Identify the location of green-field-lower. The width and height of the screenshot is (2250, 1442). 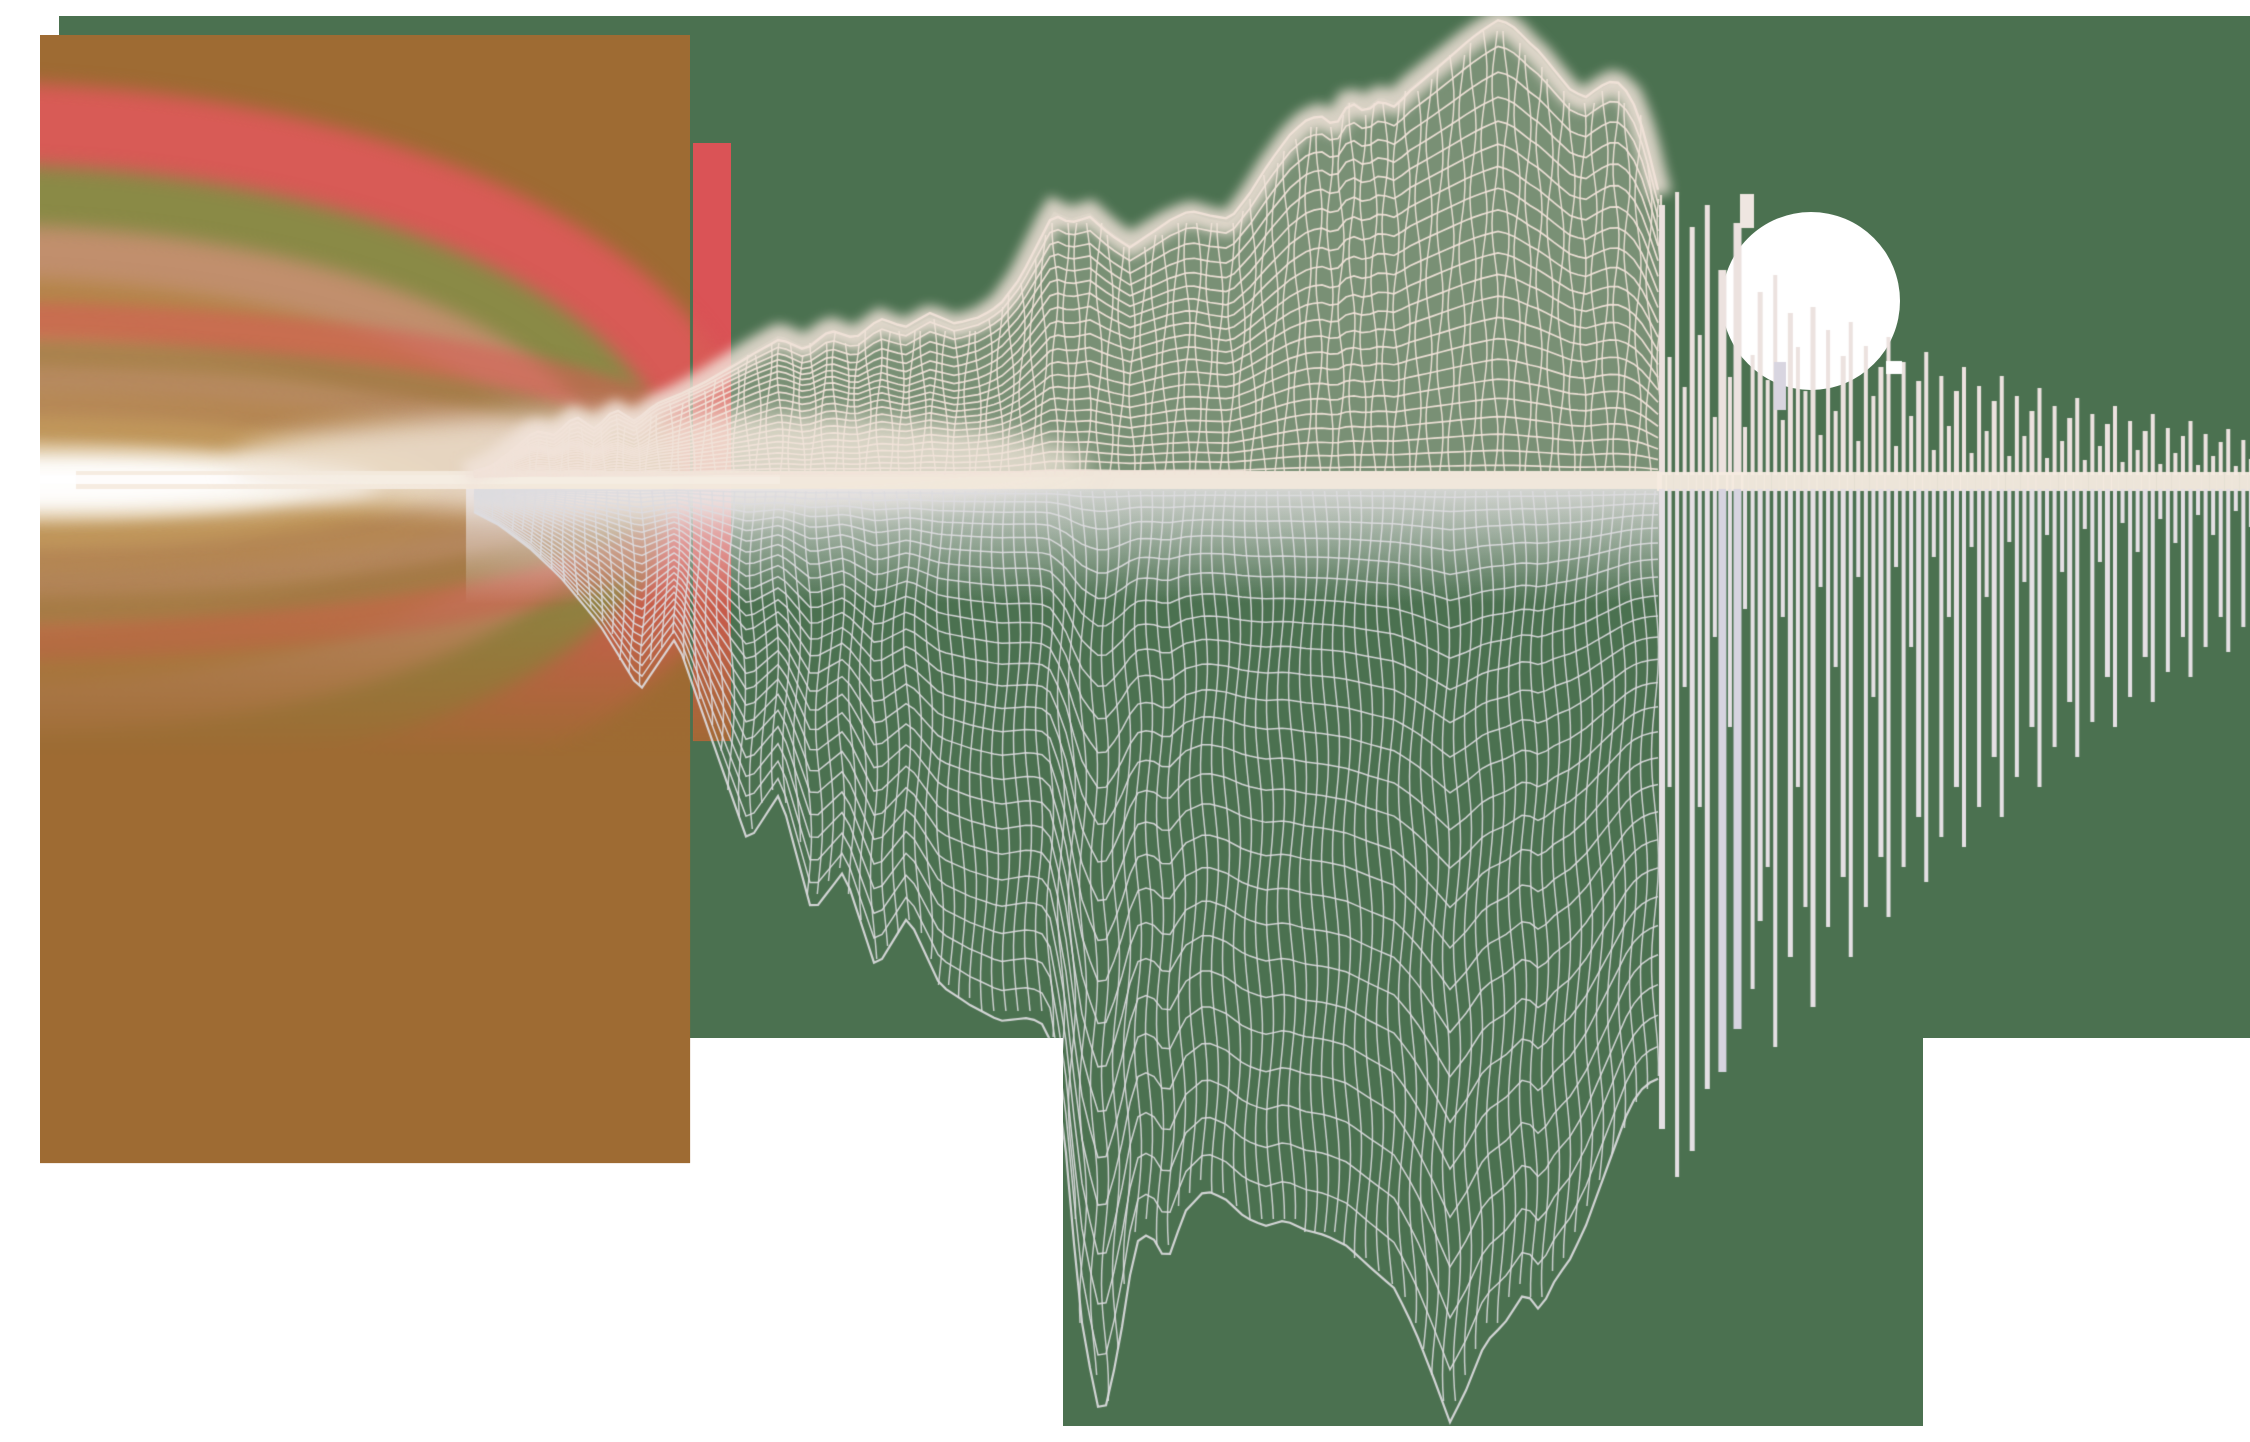
(1493, 1232).